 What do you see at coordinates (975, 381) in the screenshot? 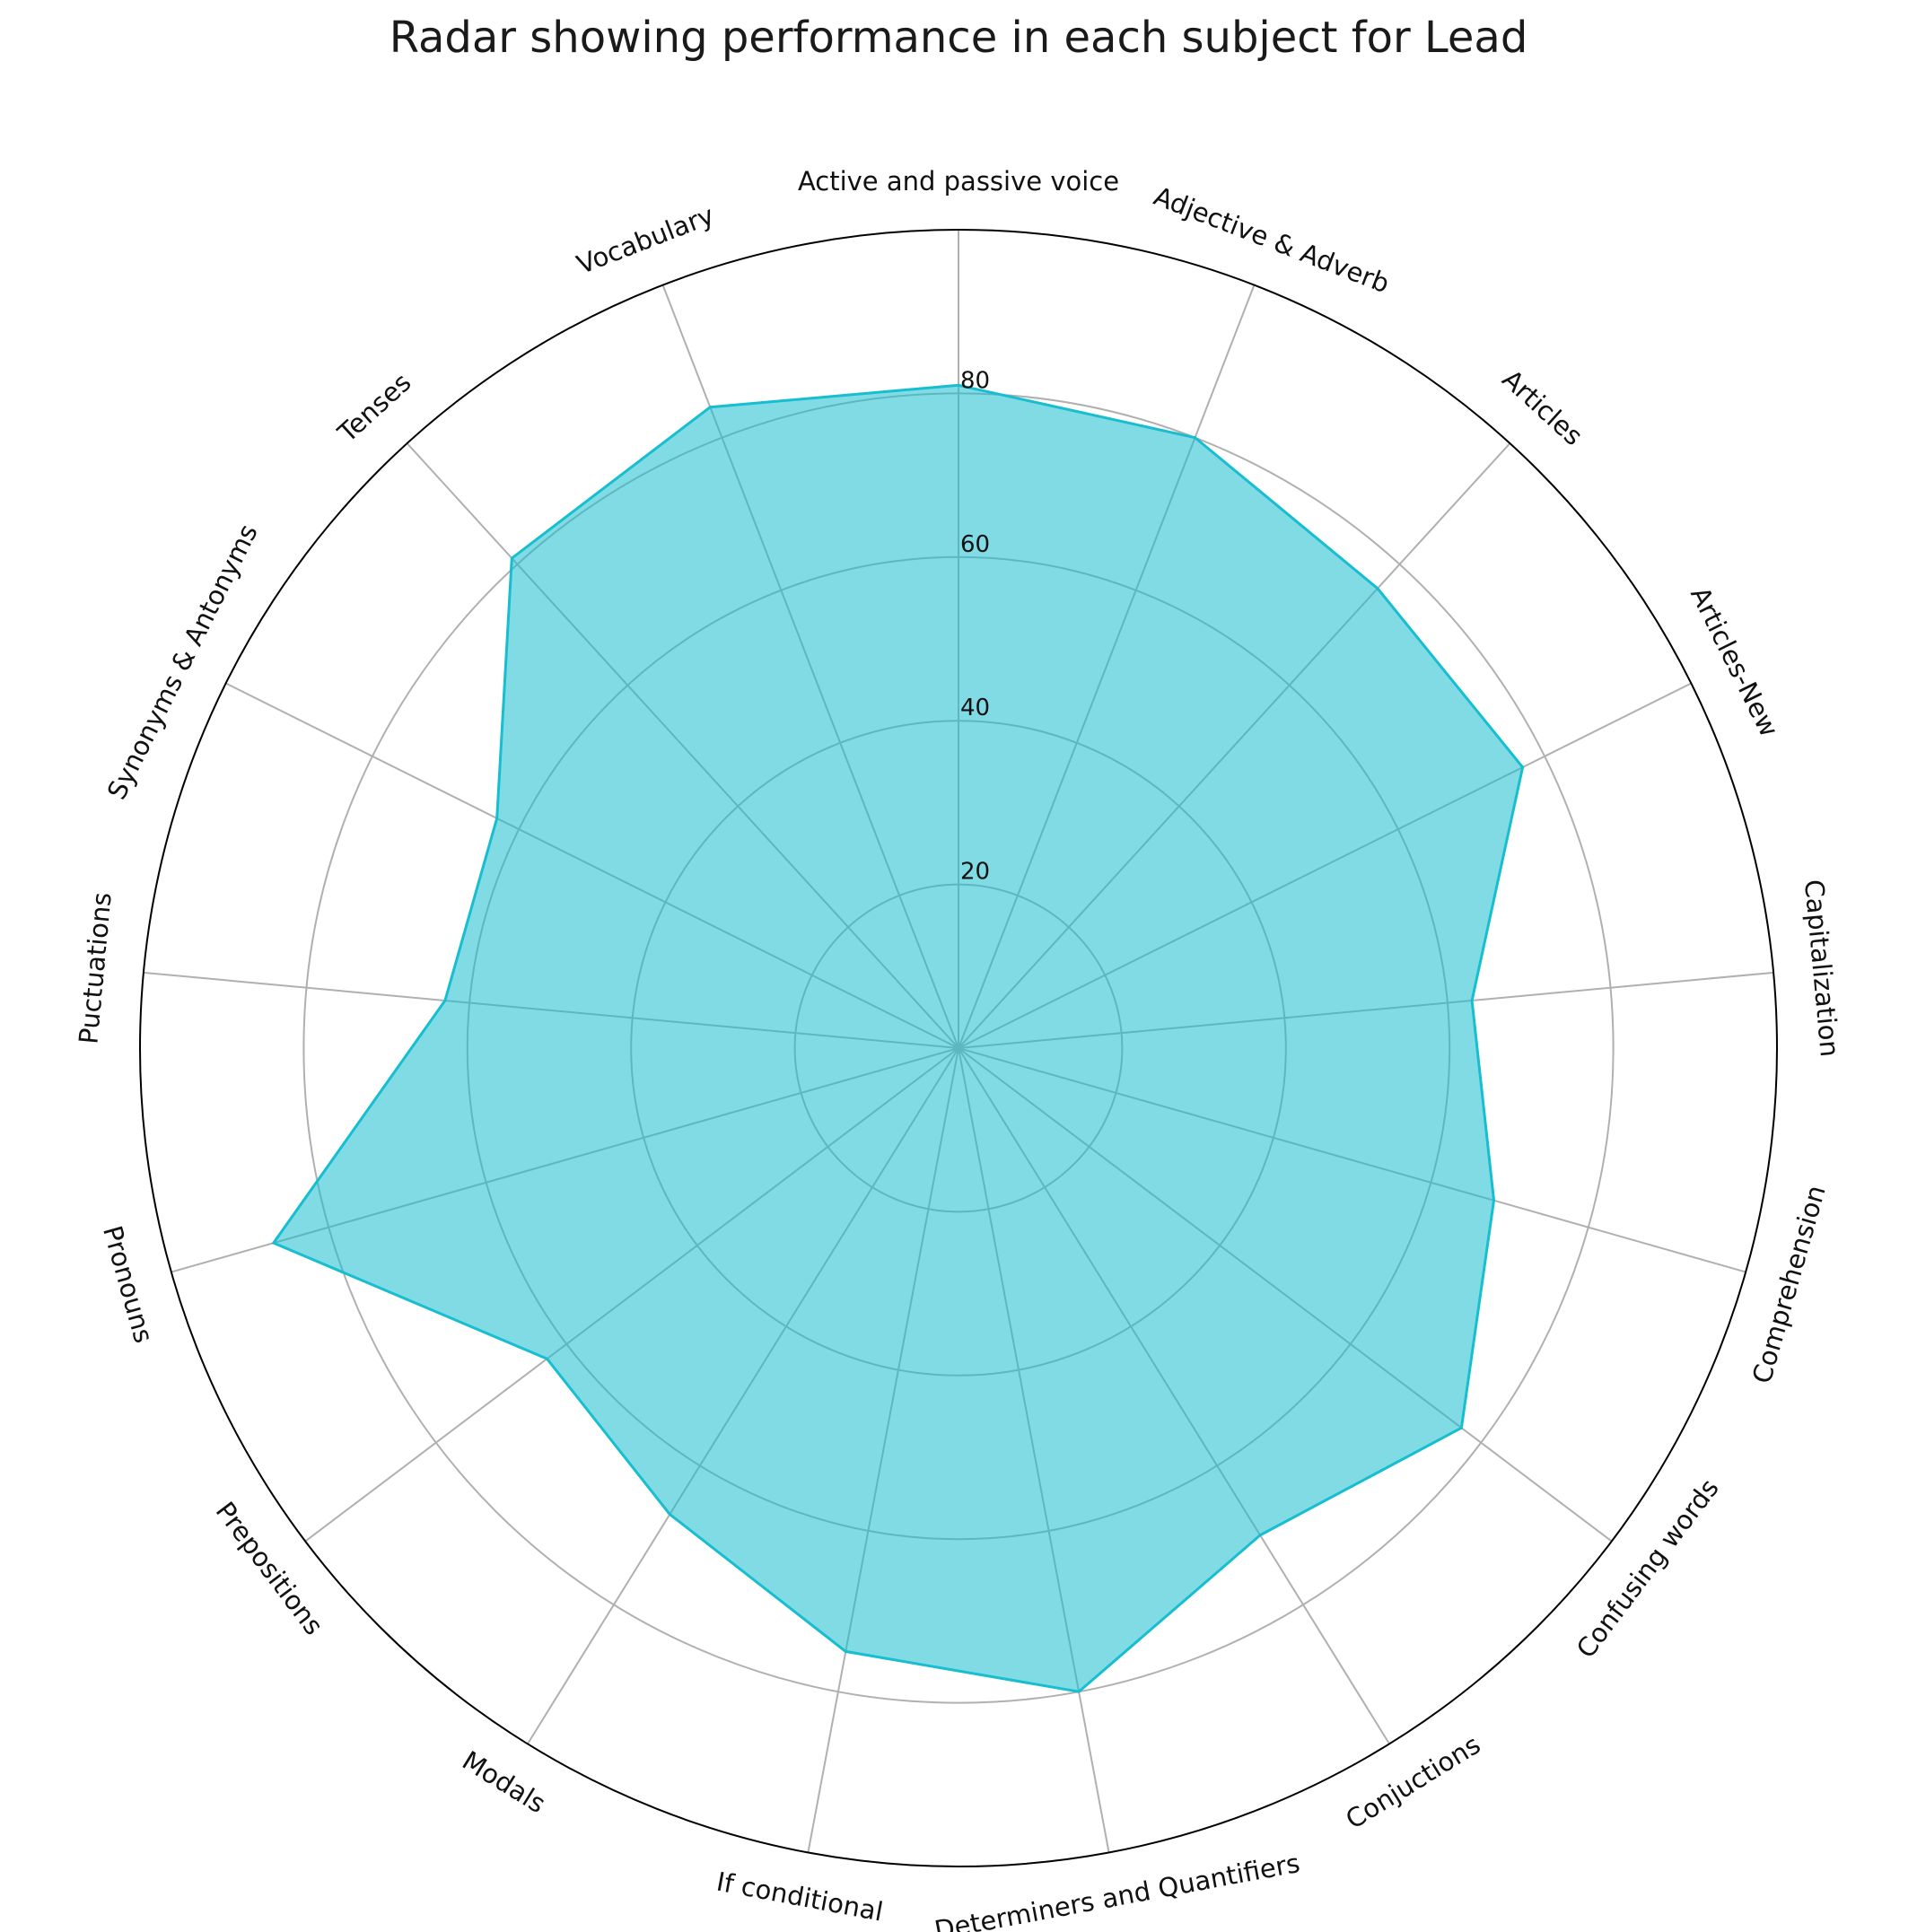
I see `radial-tick-label: 80` at bounding box center [975, 381].